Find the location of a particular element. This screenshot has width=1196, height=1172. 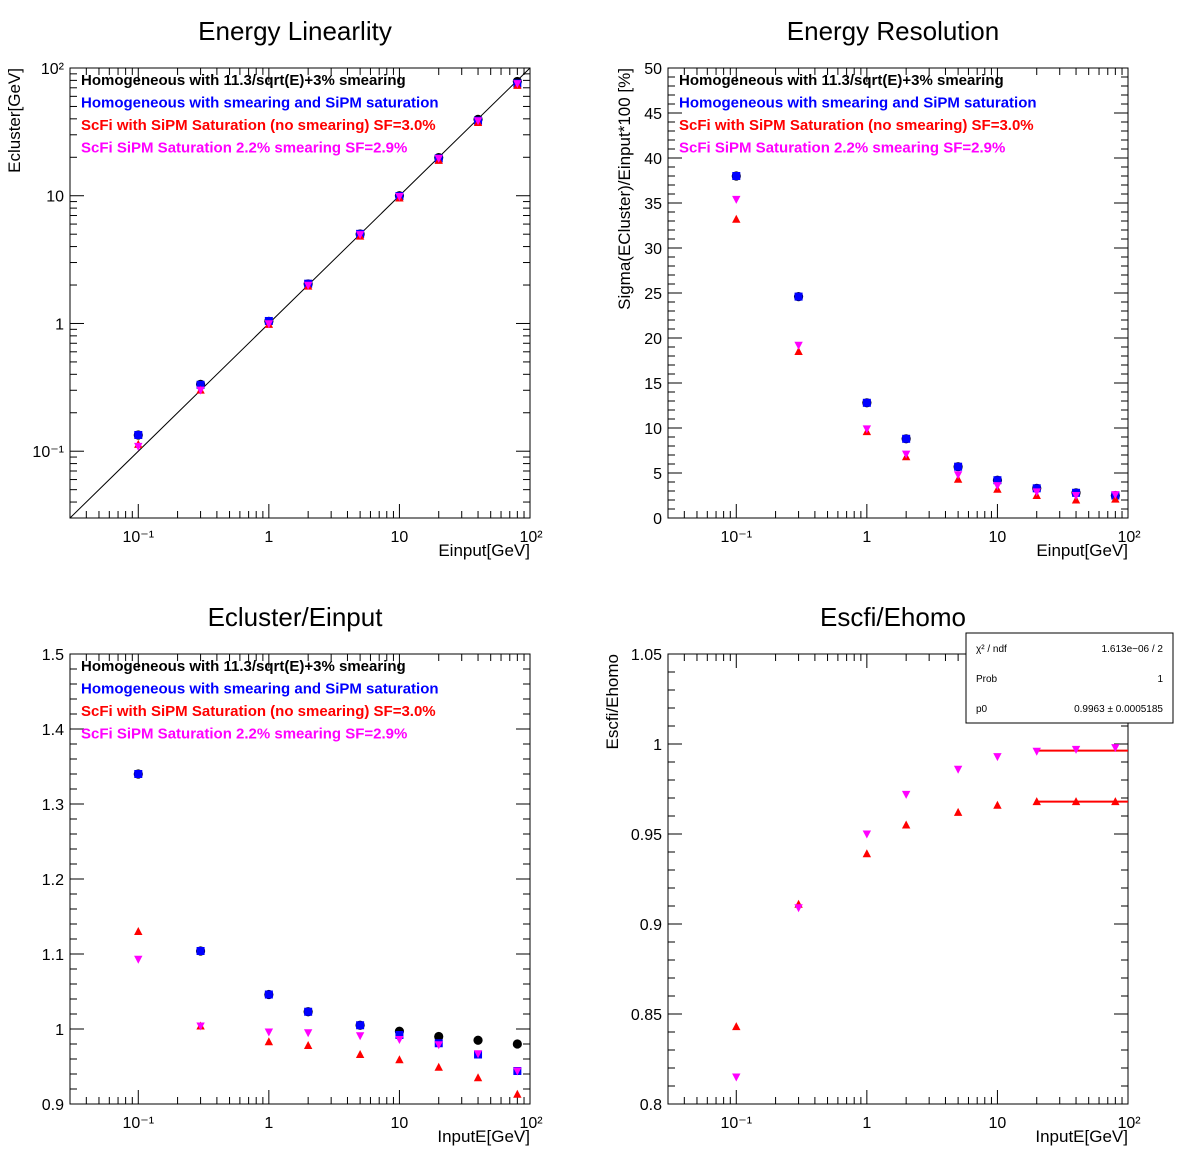

point-homog is located at coordinates (439, 1036).